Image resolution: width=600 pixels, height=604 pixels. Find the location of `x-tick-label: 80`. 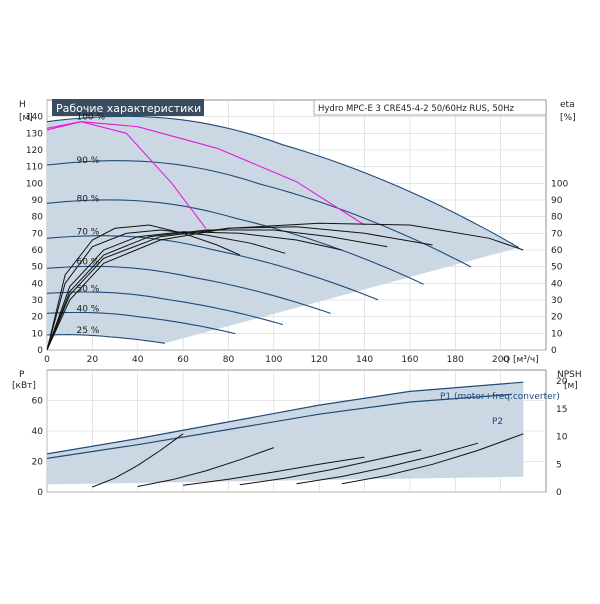

x-tick-label: 80 is located at coordinates (229, 360).